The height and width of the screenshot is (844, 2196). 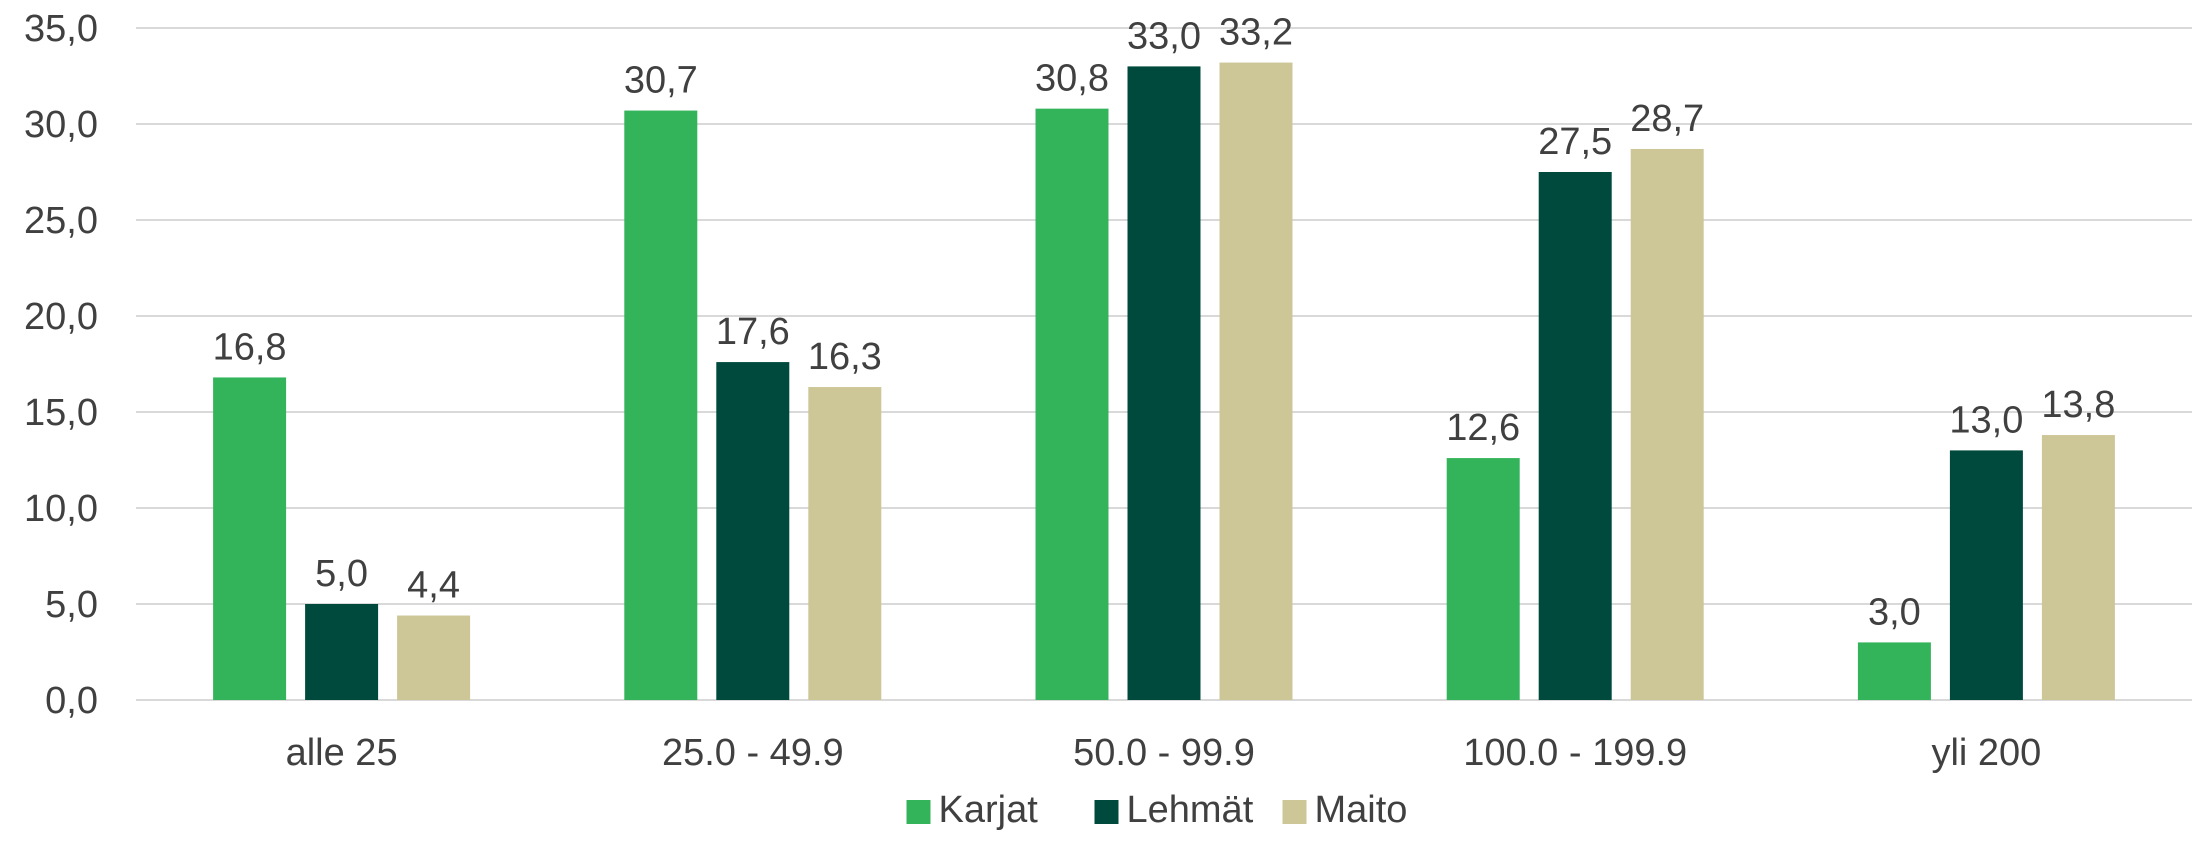 I want to click on y-tick-label: 5,0, so click(x=71, y=605).